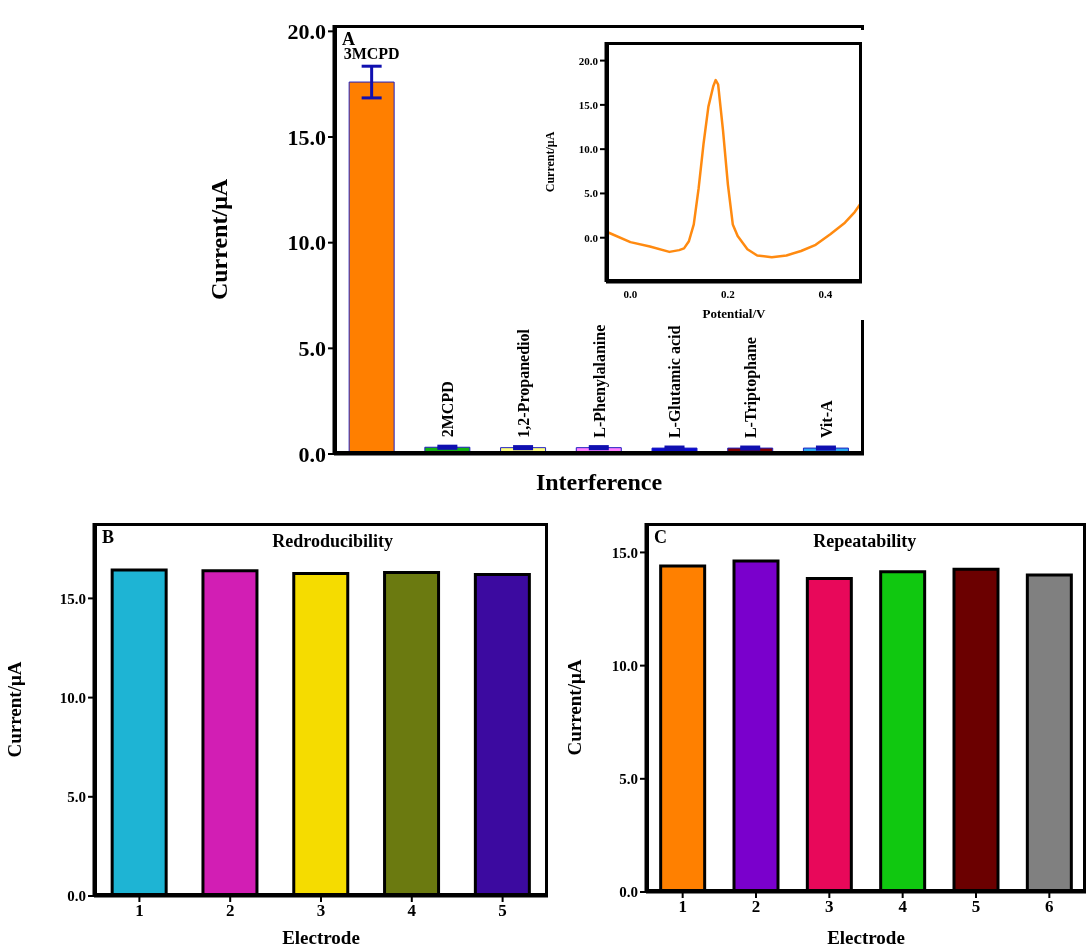 The image size is (1086, 949). I want to click on annotation: B, so click(108, 537).